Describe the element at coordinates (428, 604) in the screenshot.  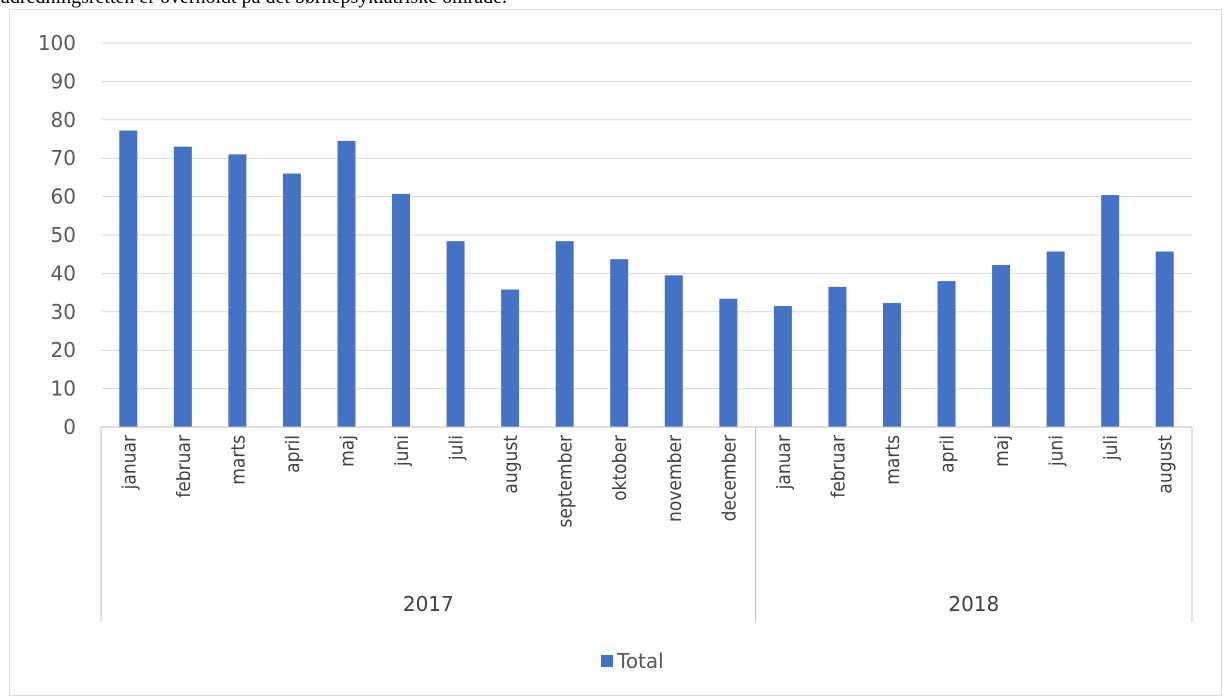
I see `x-group-label: 2017` at that location.